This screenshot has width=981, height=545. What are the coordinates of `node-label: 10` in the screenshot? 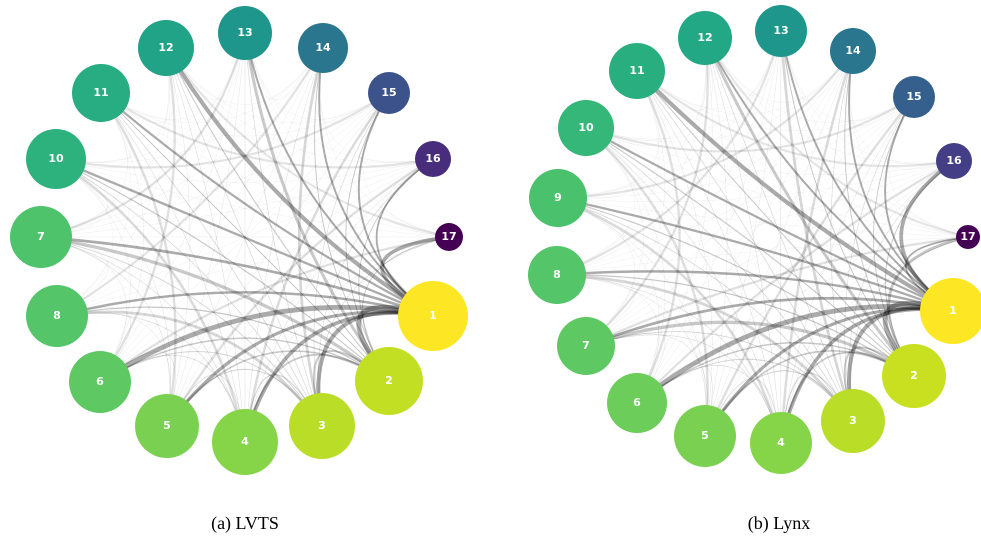 It's located at (586, 127).